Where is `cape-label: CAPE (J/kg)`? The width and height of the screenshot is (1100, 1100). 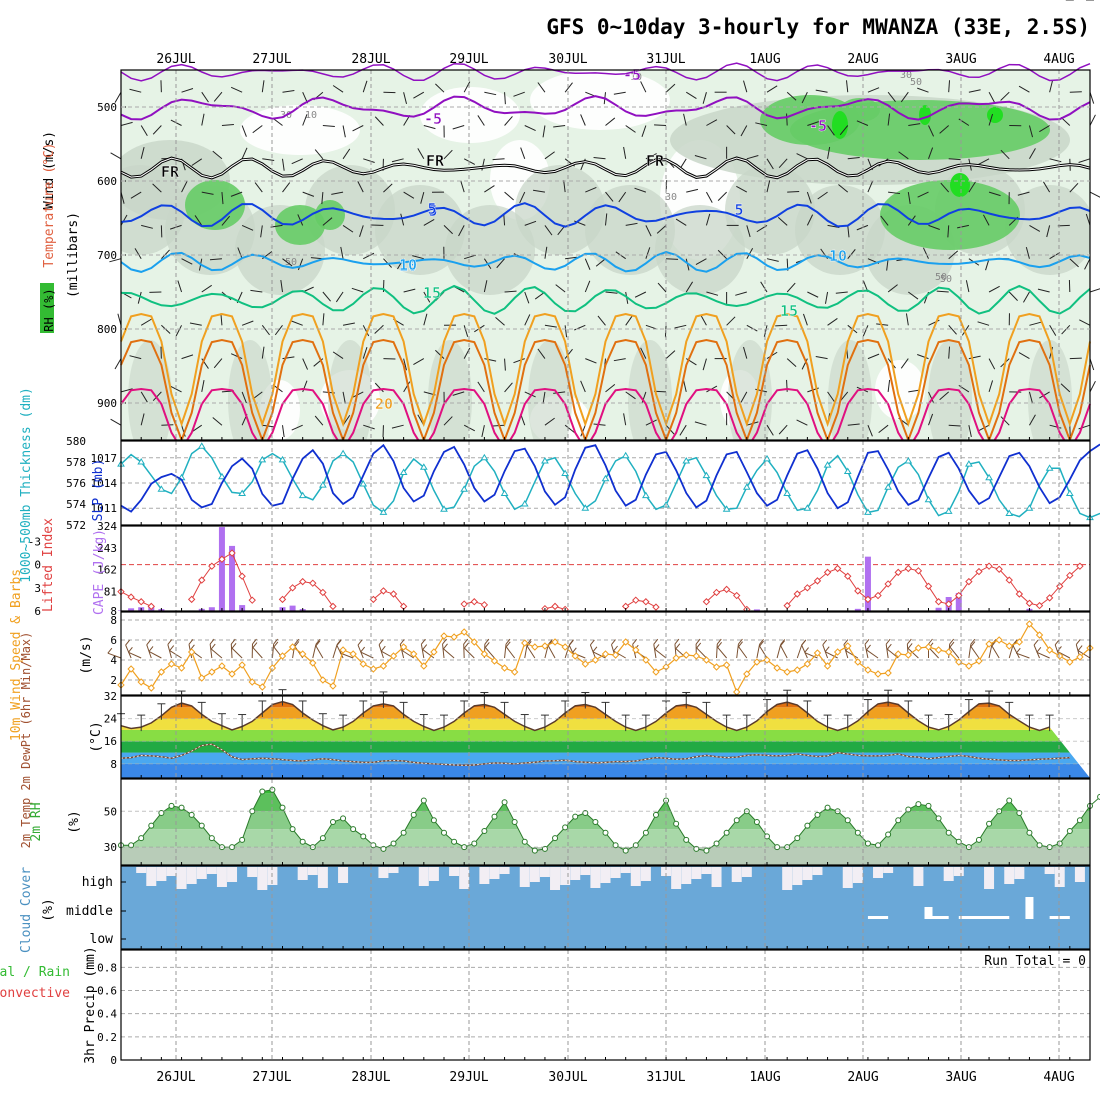
cape-label: CAPE (J/kg) is located at coordinates (99, 572).